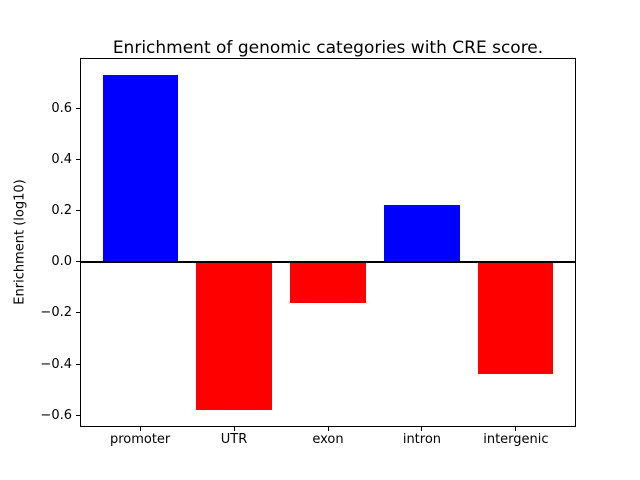 The height and width of the screenshot is (480, 640). Describe the element at coordinates (328, 282) in the screenshot. I see `bar-exon` at that location.